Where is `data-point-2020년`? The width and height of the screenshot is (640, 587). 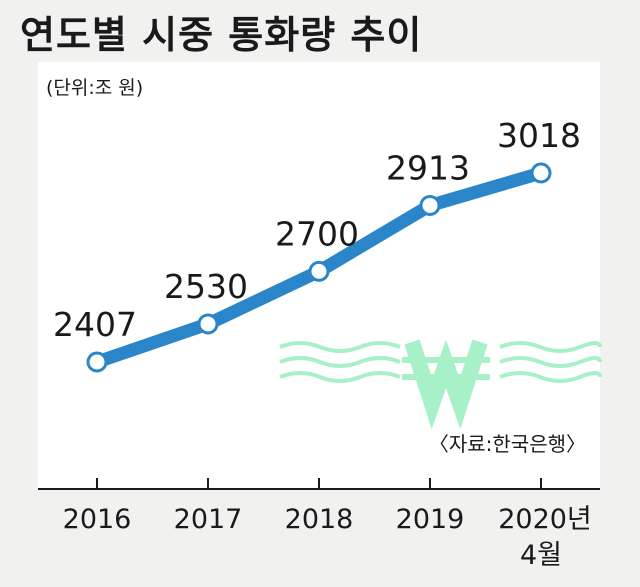 data-point-2020년 is located at coordinates (541, 173).